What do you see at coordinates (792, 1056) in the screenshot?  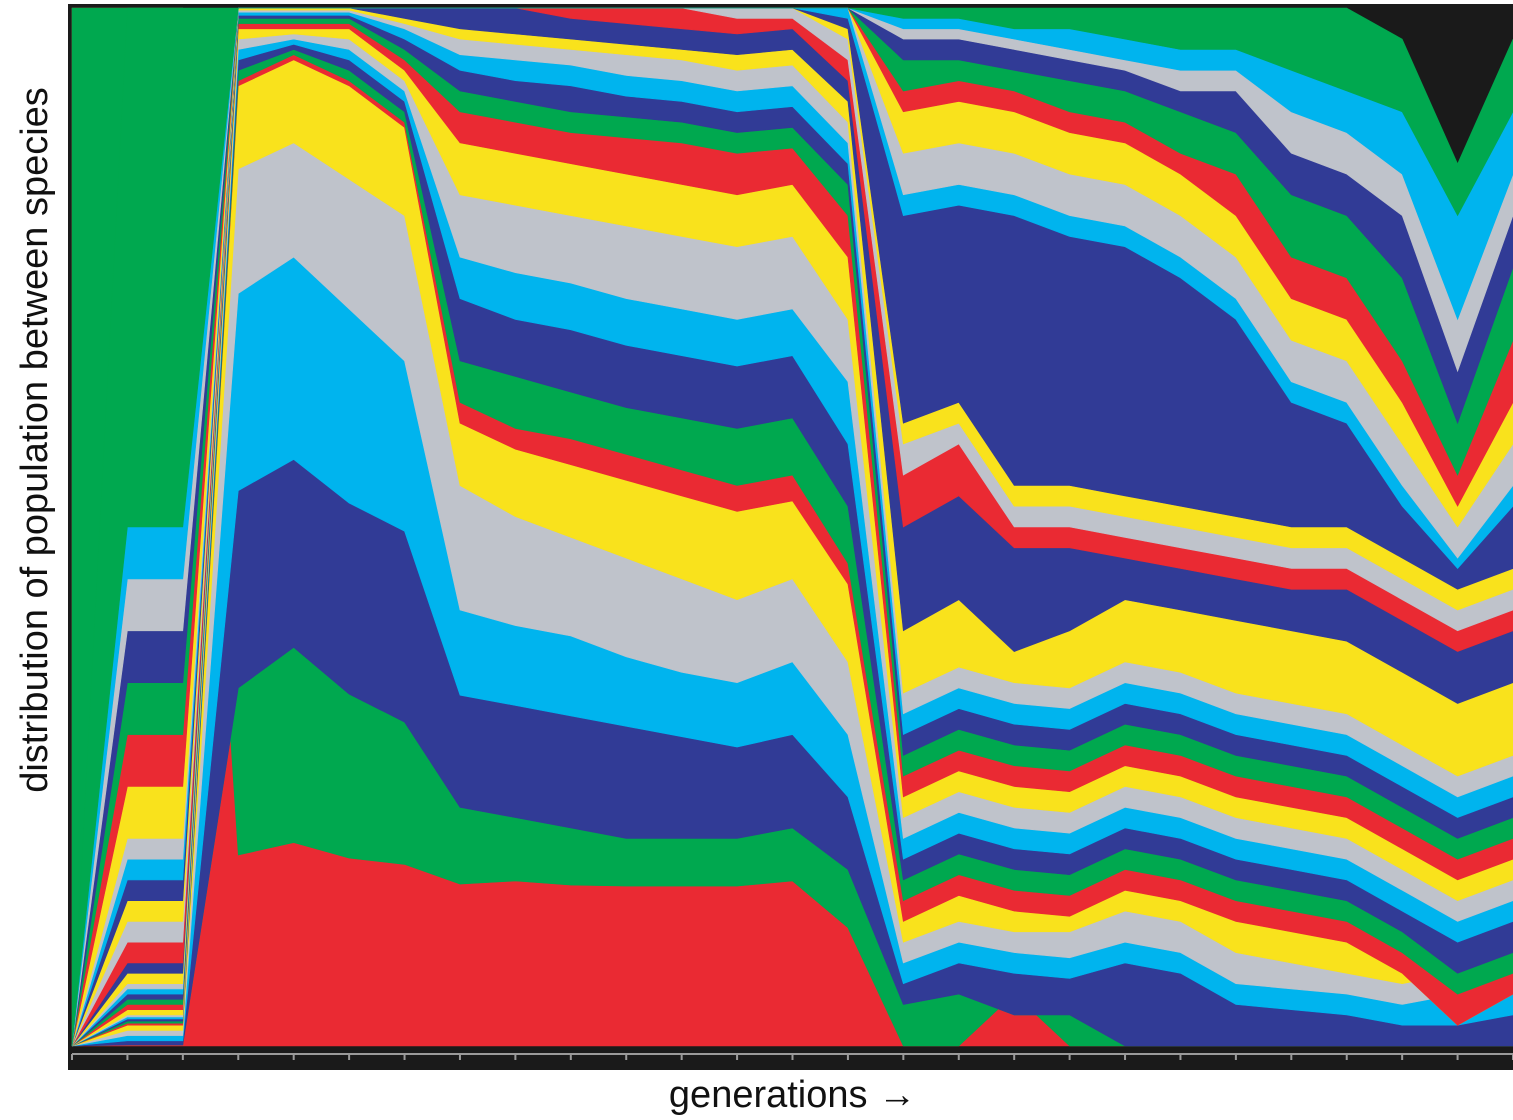 I see `x-axis` at bounding box center [792, 1056].